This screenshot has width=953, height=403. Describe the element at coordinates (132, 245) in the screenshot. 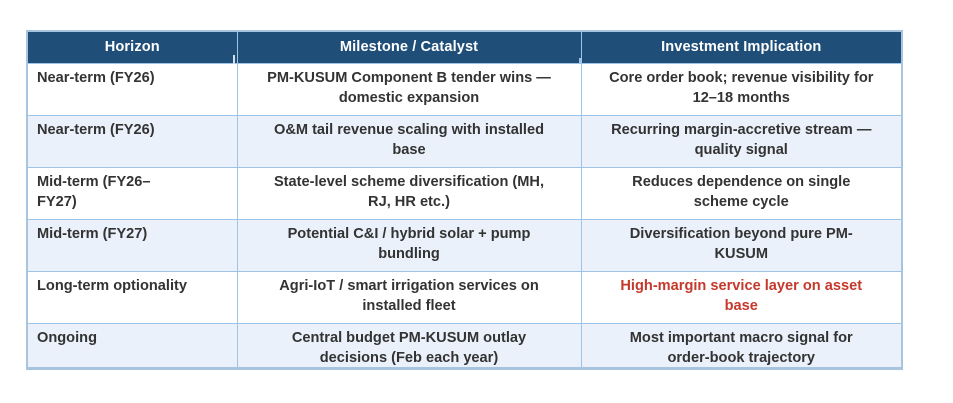

I see `cell-horizon: Mid-term (FY27)` at that location.